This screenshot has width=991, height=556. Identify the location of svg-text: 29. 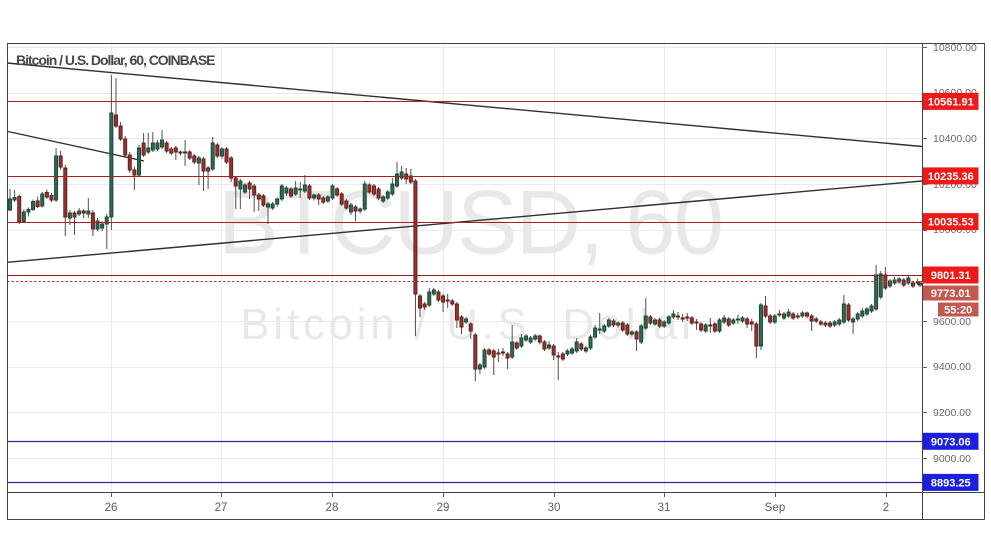
(443, 508).